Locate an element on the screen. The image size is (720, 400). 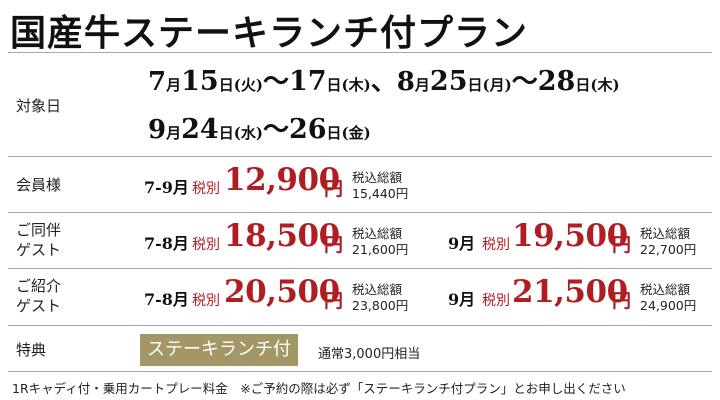
row-label-companion-1: ご同伴 is located at coordinates (39, 230).